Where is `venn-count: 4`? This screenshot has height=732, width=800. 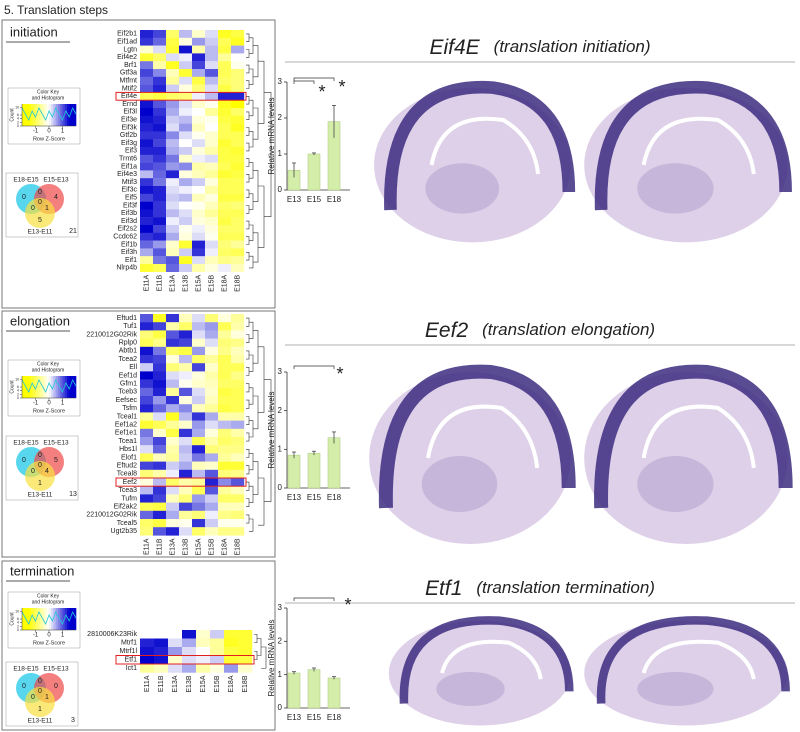
venn-count: 4 is located at coordinates (56, 197).